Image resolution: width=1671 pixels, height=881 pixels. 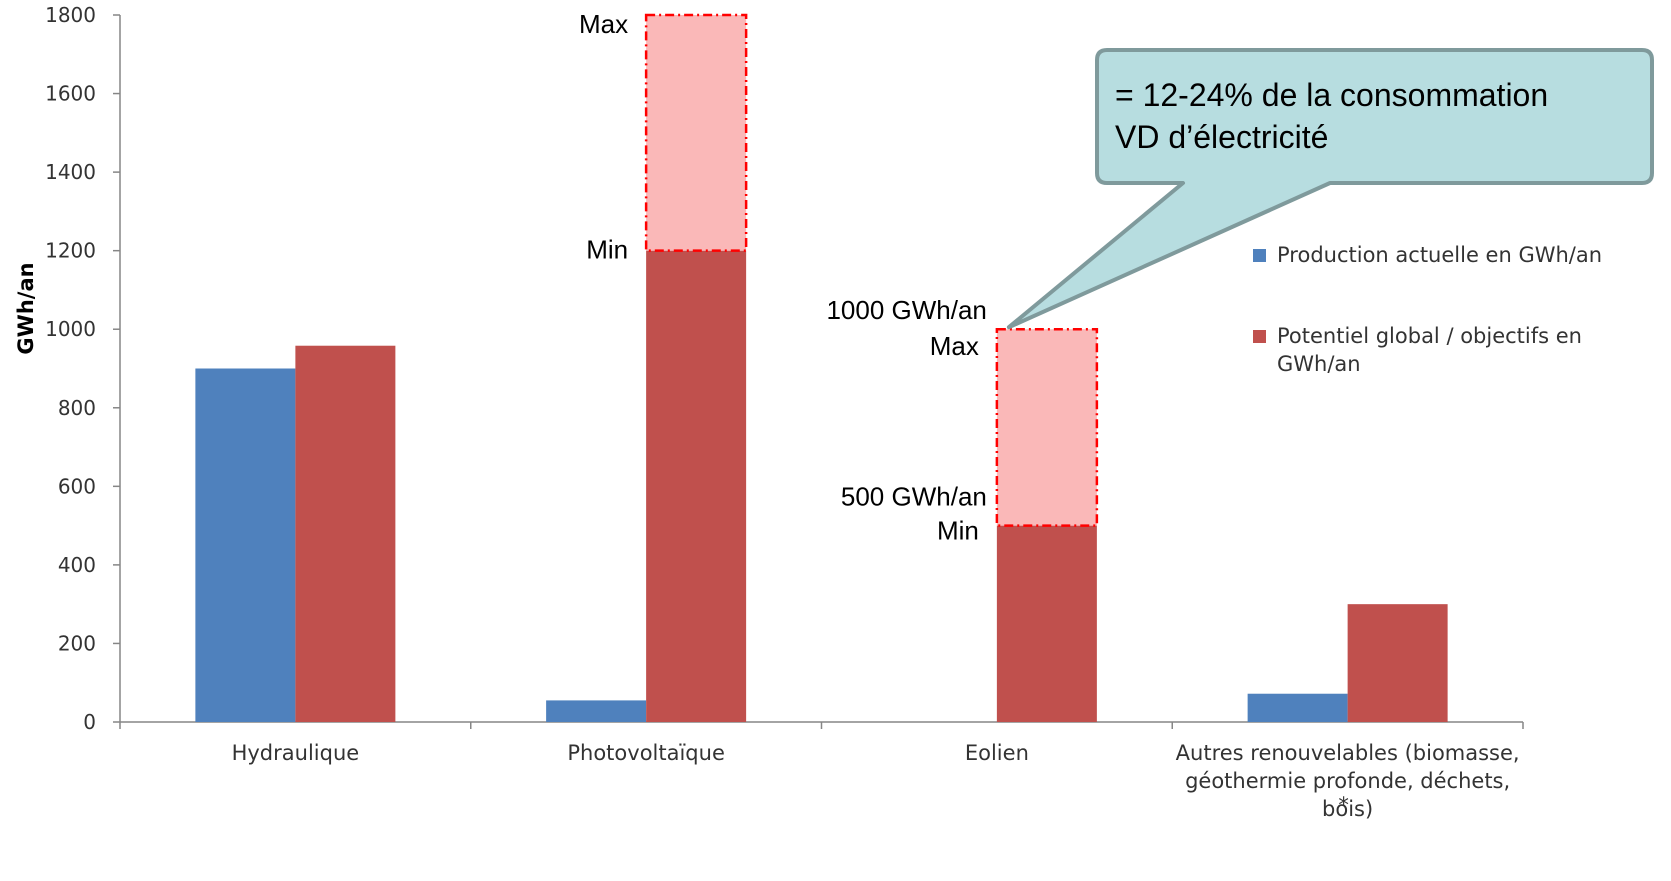 What do you see at coordinates (1439, 255) in the screenshot?
I see `legend-label-production: Production actuelle en GWh/an` at bounding box center [1439, 255].